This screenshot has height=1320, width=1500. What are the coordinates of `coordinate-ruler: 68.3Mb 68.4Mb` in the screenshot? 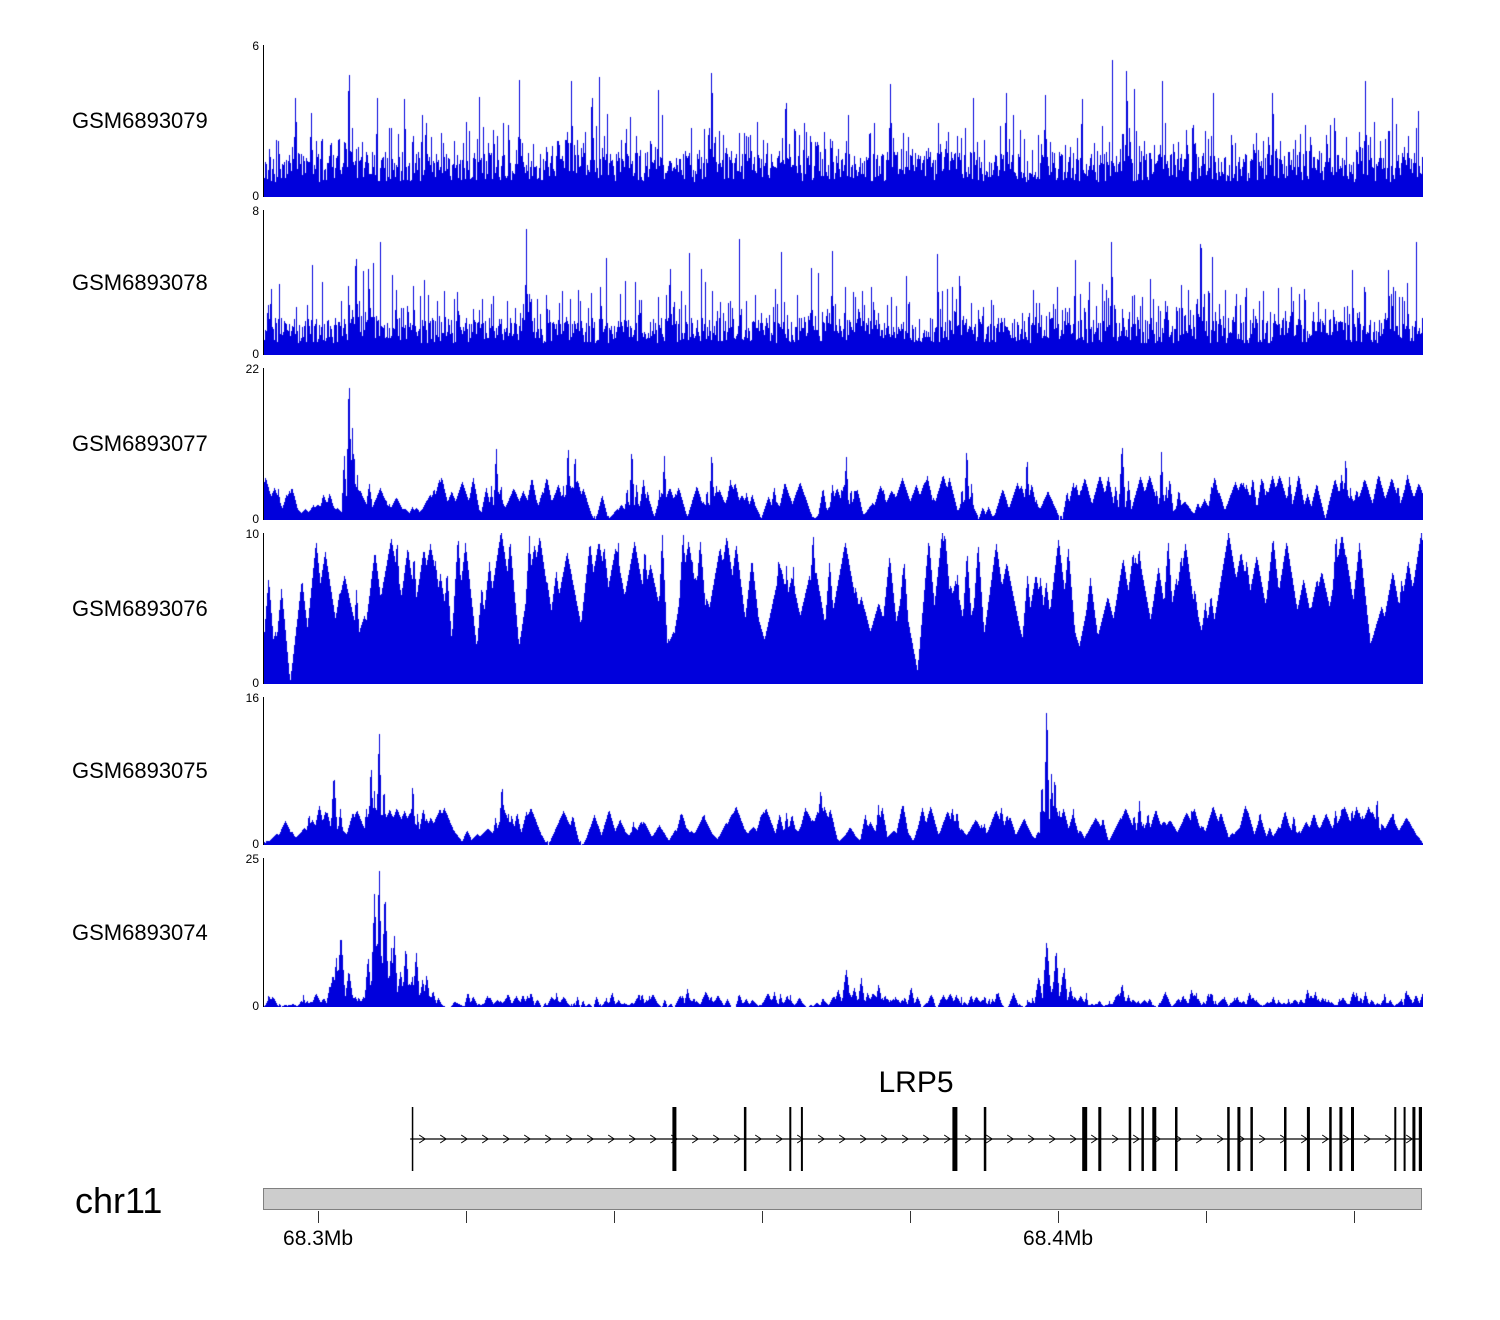 It's located at (842, 1239).